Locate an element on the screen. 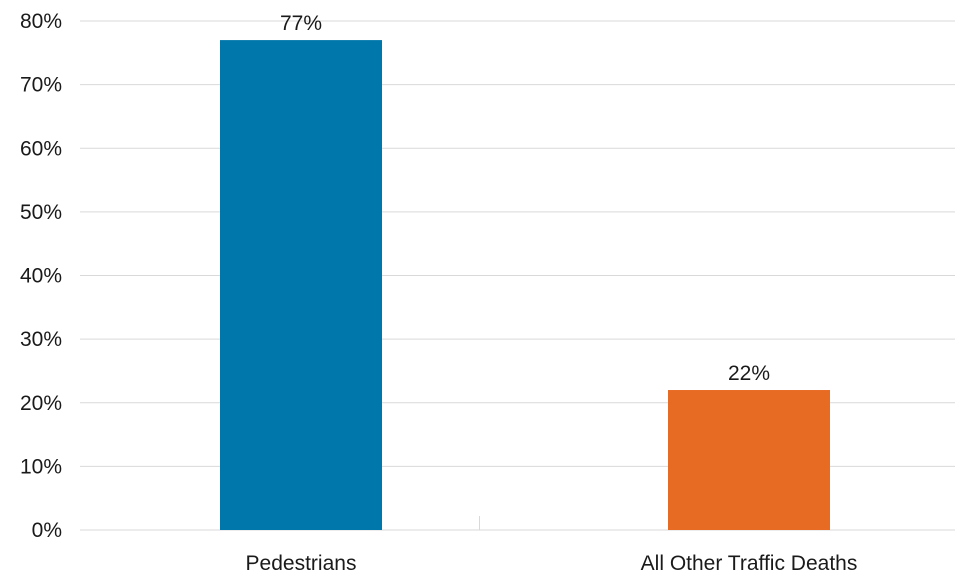 The width and height of the screenshot is (964, 575). y-tick-label-60: 60% is located at coordinates (41, 148).